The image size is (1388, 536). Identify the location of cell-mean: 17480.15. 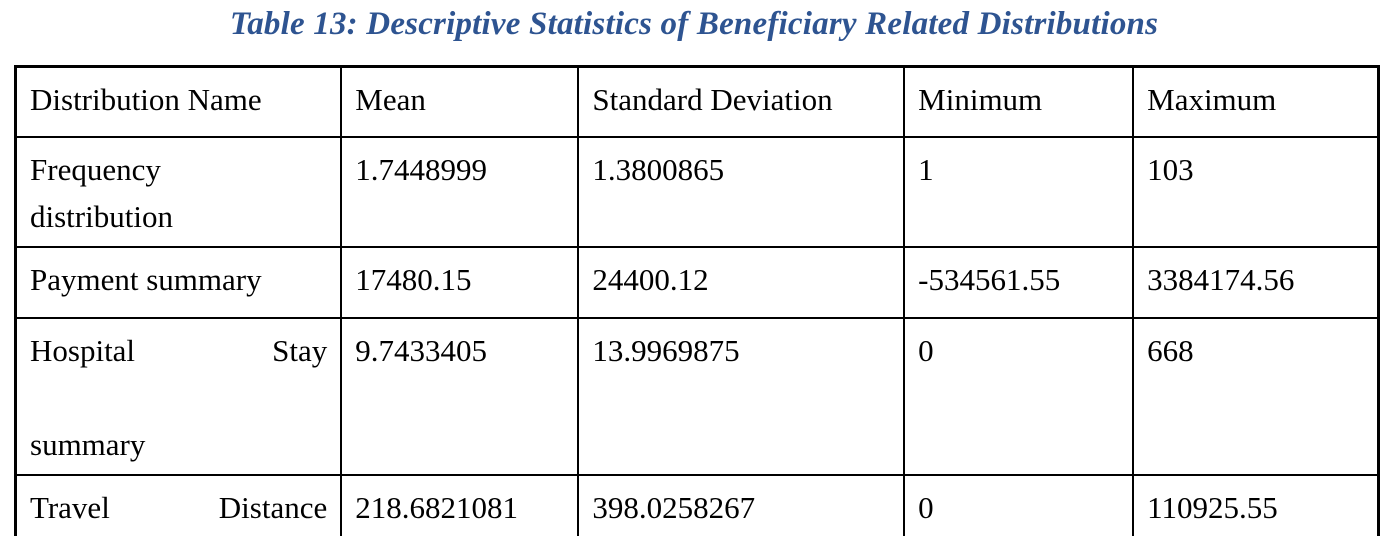
(460, 282).